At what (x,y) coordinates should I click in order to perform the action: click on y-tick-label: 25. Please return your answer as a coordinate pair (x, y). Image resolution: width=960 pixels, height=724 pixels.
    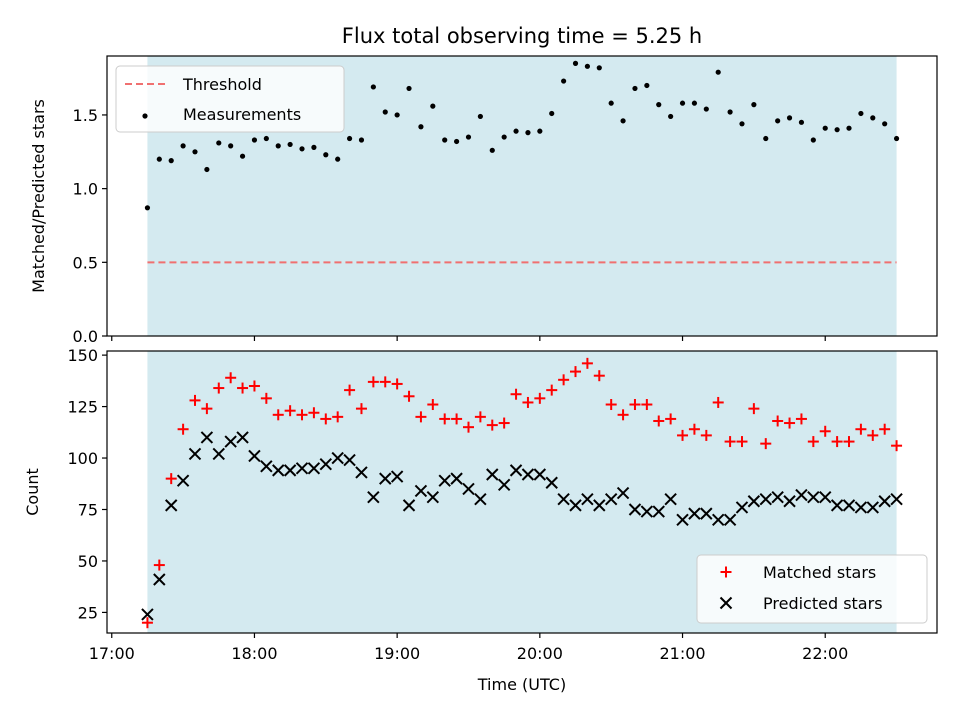
    Looking at the image, I should click on (88, 612).